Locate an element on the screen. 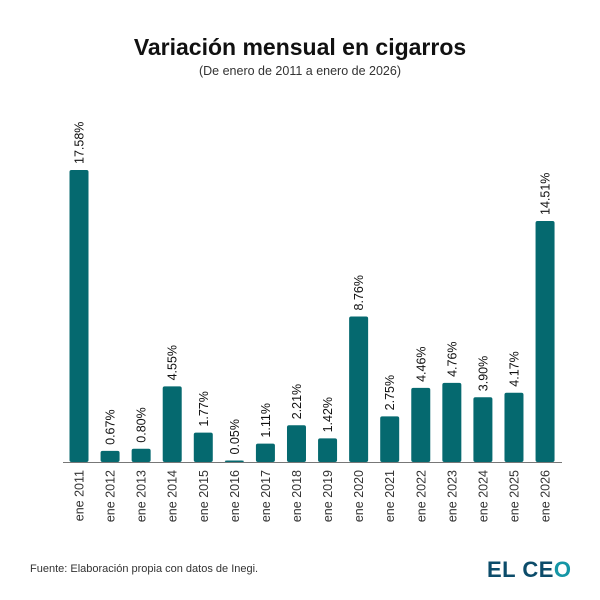  data-label: 0.80% is located at coordinates (142, 424).